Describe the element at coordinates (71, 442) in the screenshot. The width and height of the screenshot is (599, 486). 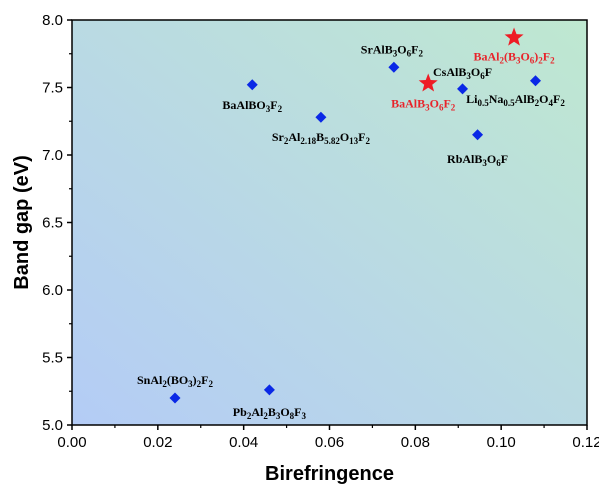
I see `x-tick-label: 0.00` at that location.